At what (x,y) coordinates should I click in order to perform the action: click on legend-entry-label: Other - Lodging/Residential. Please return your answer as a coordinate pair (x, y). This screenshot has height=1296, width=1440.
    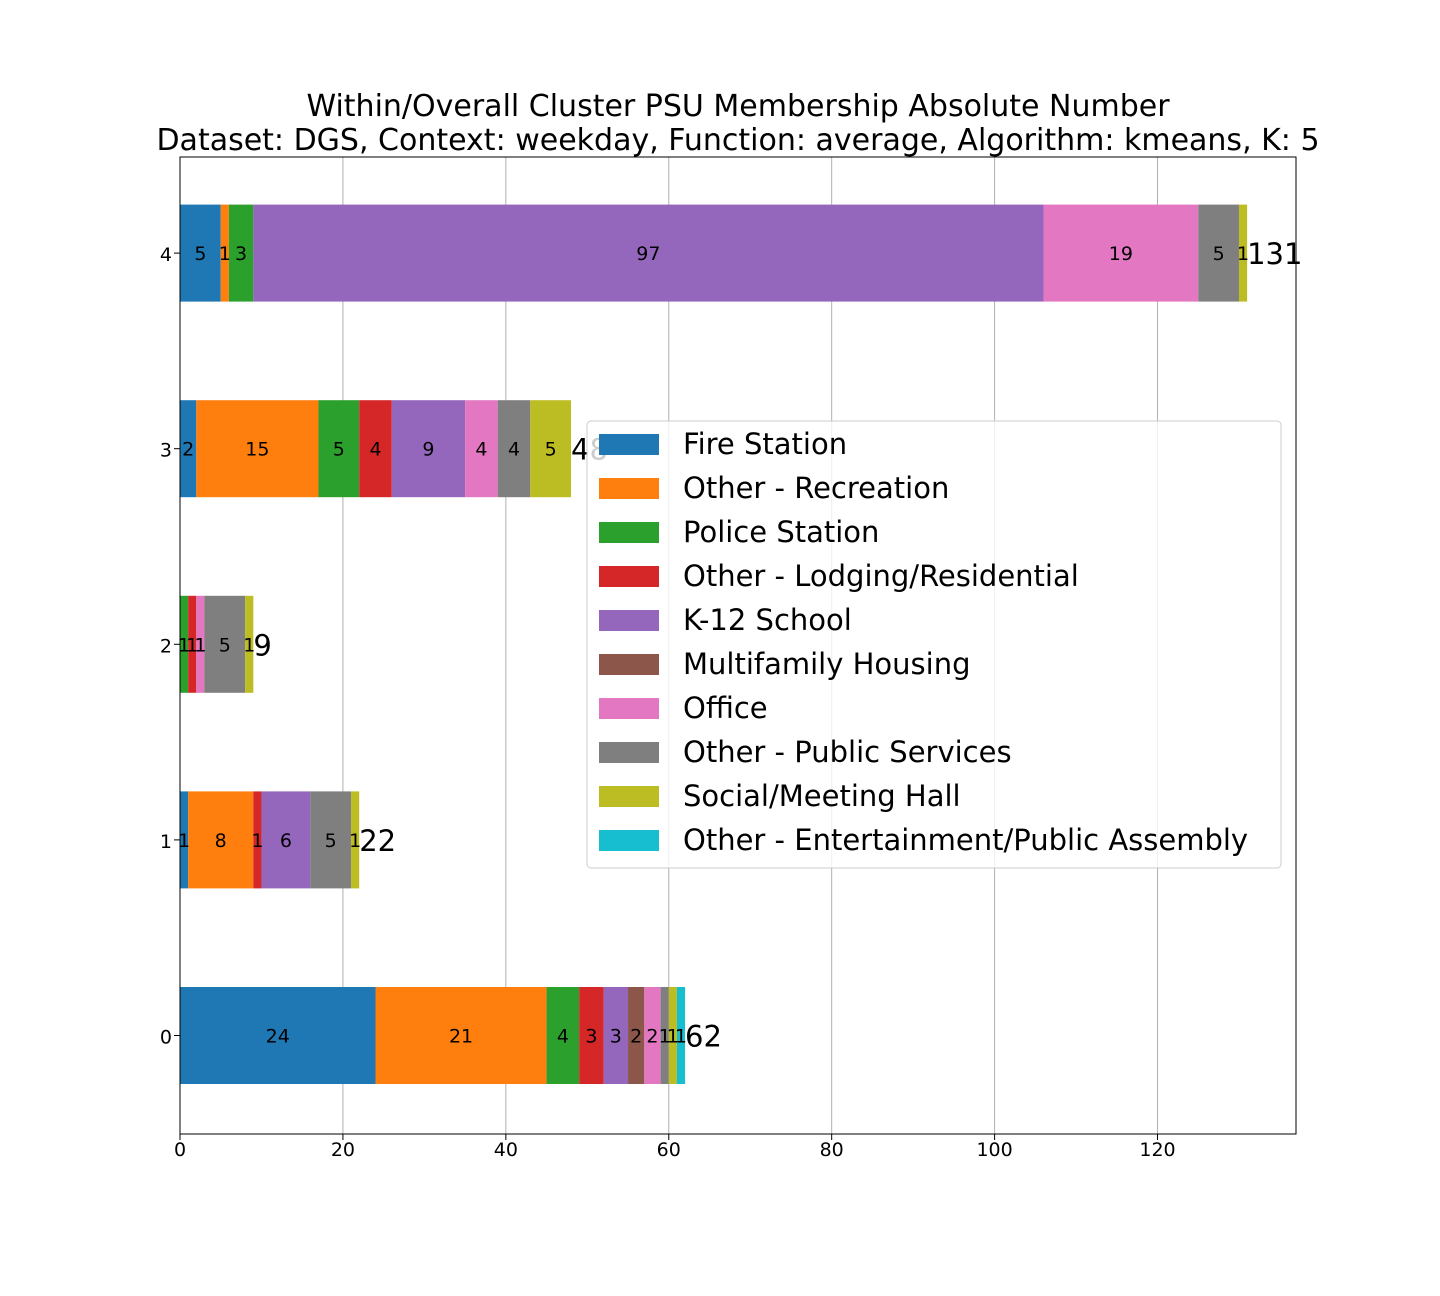
    Looking at the image, I should click on (881, 576).